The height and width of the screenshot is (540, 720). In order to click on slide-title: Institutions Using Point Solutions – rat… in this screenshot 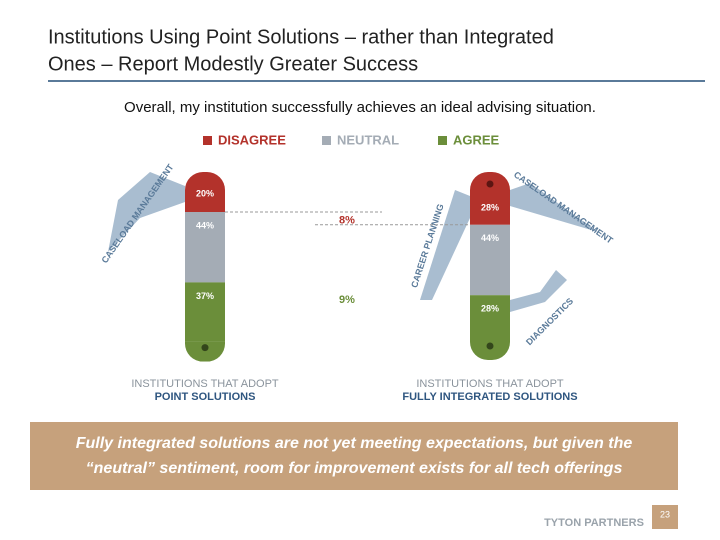, I will do `click(301, 37)`.